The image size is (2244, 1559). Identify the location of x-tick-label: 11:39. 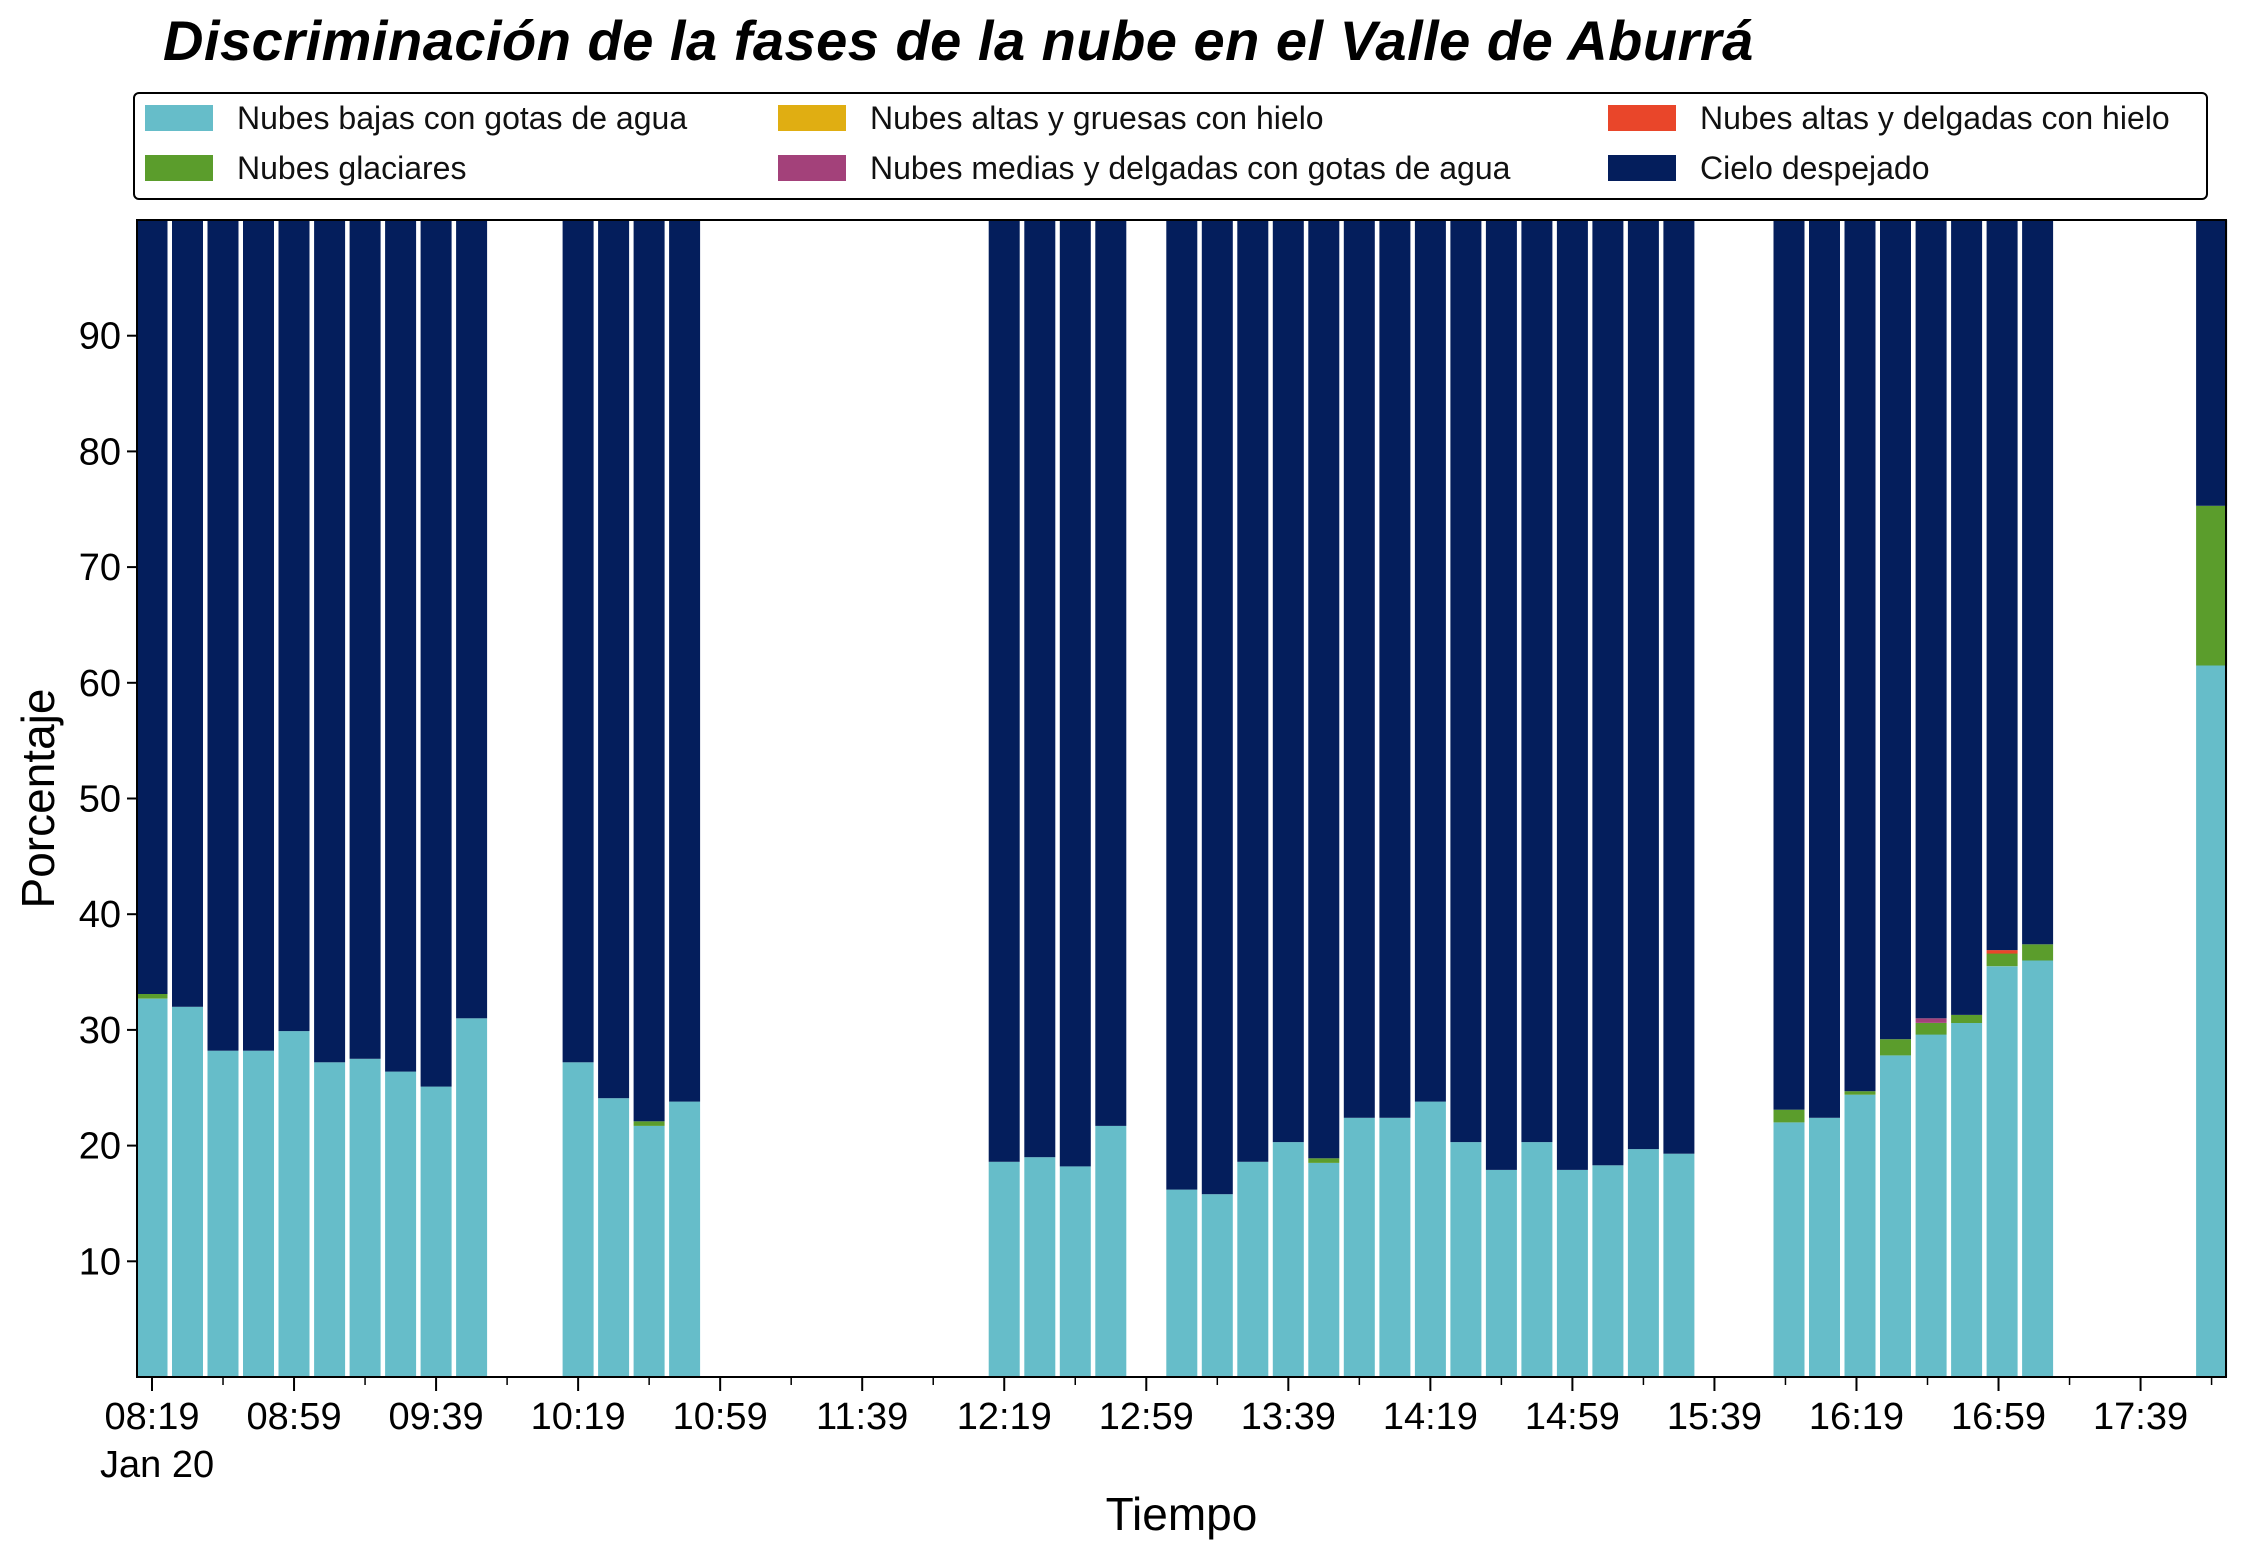
(862, 1417).